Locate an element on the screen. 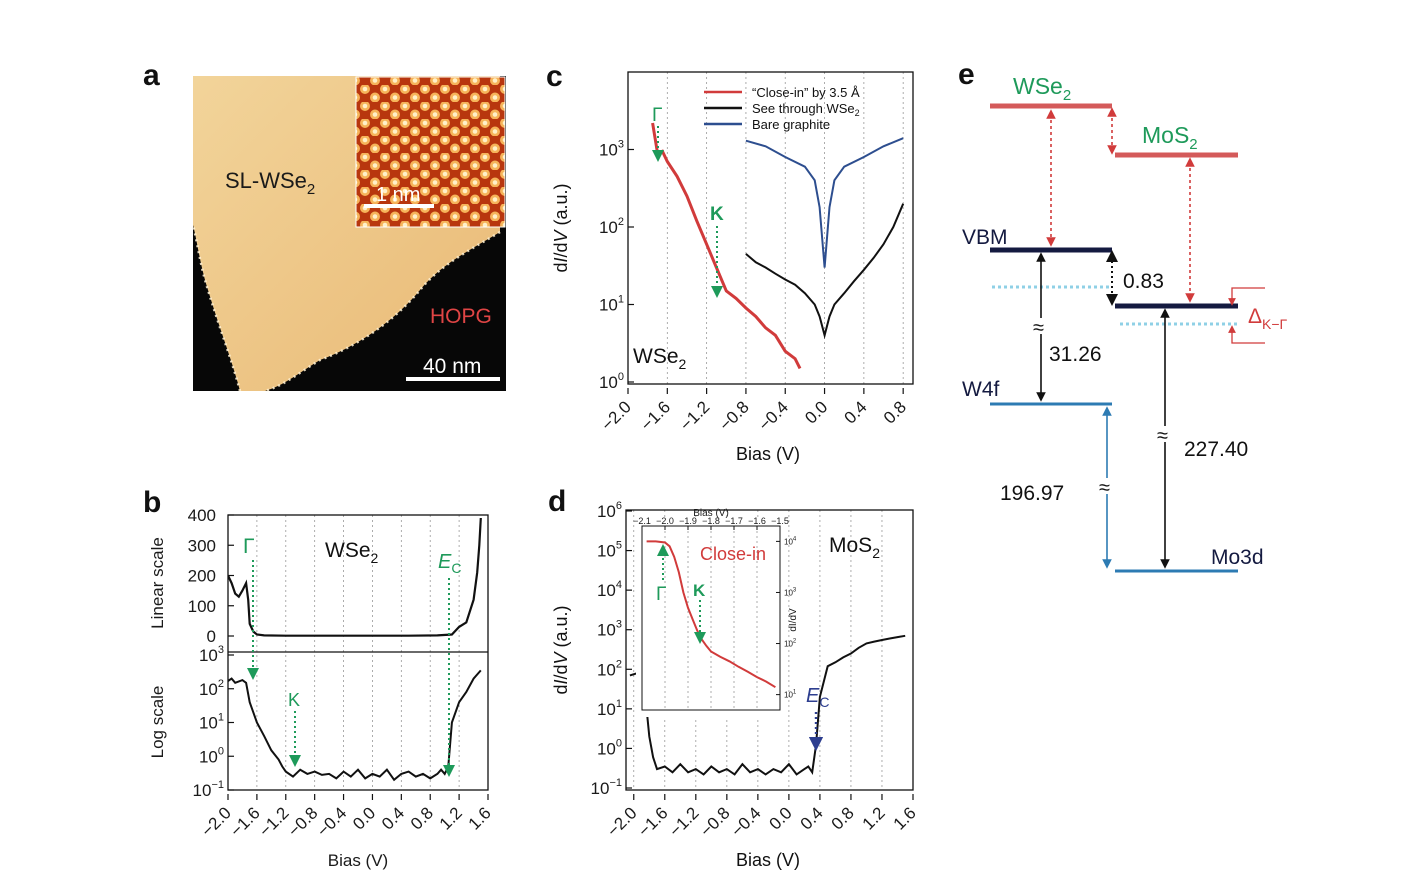  mos2-core-break is located at coordinates (1165, 434).